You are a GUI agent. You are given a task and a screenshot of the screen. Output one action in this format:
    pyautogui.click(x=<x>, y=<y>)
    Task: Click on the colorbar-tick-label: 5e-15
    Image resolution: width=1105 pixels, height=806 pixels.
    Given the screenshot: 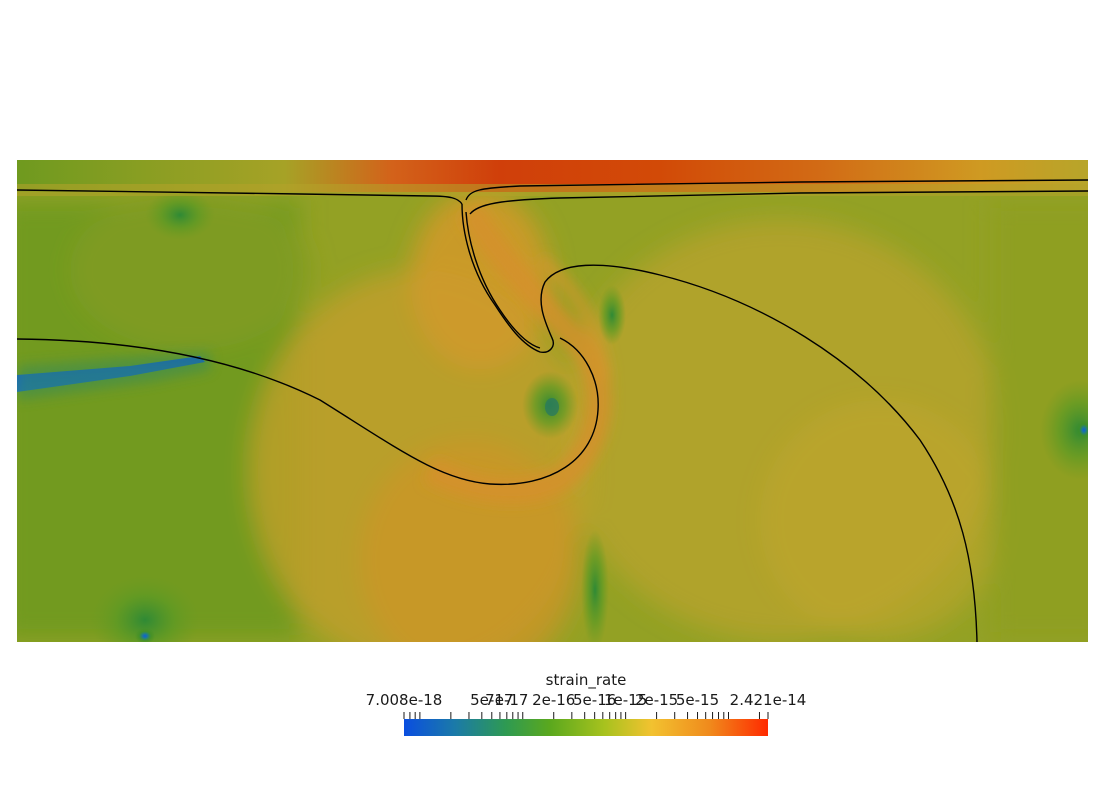 What is the action you would take?
    pyautogui.click(x=697, y=700)
    